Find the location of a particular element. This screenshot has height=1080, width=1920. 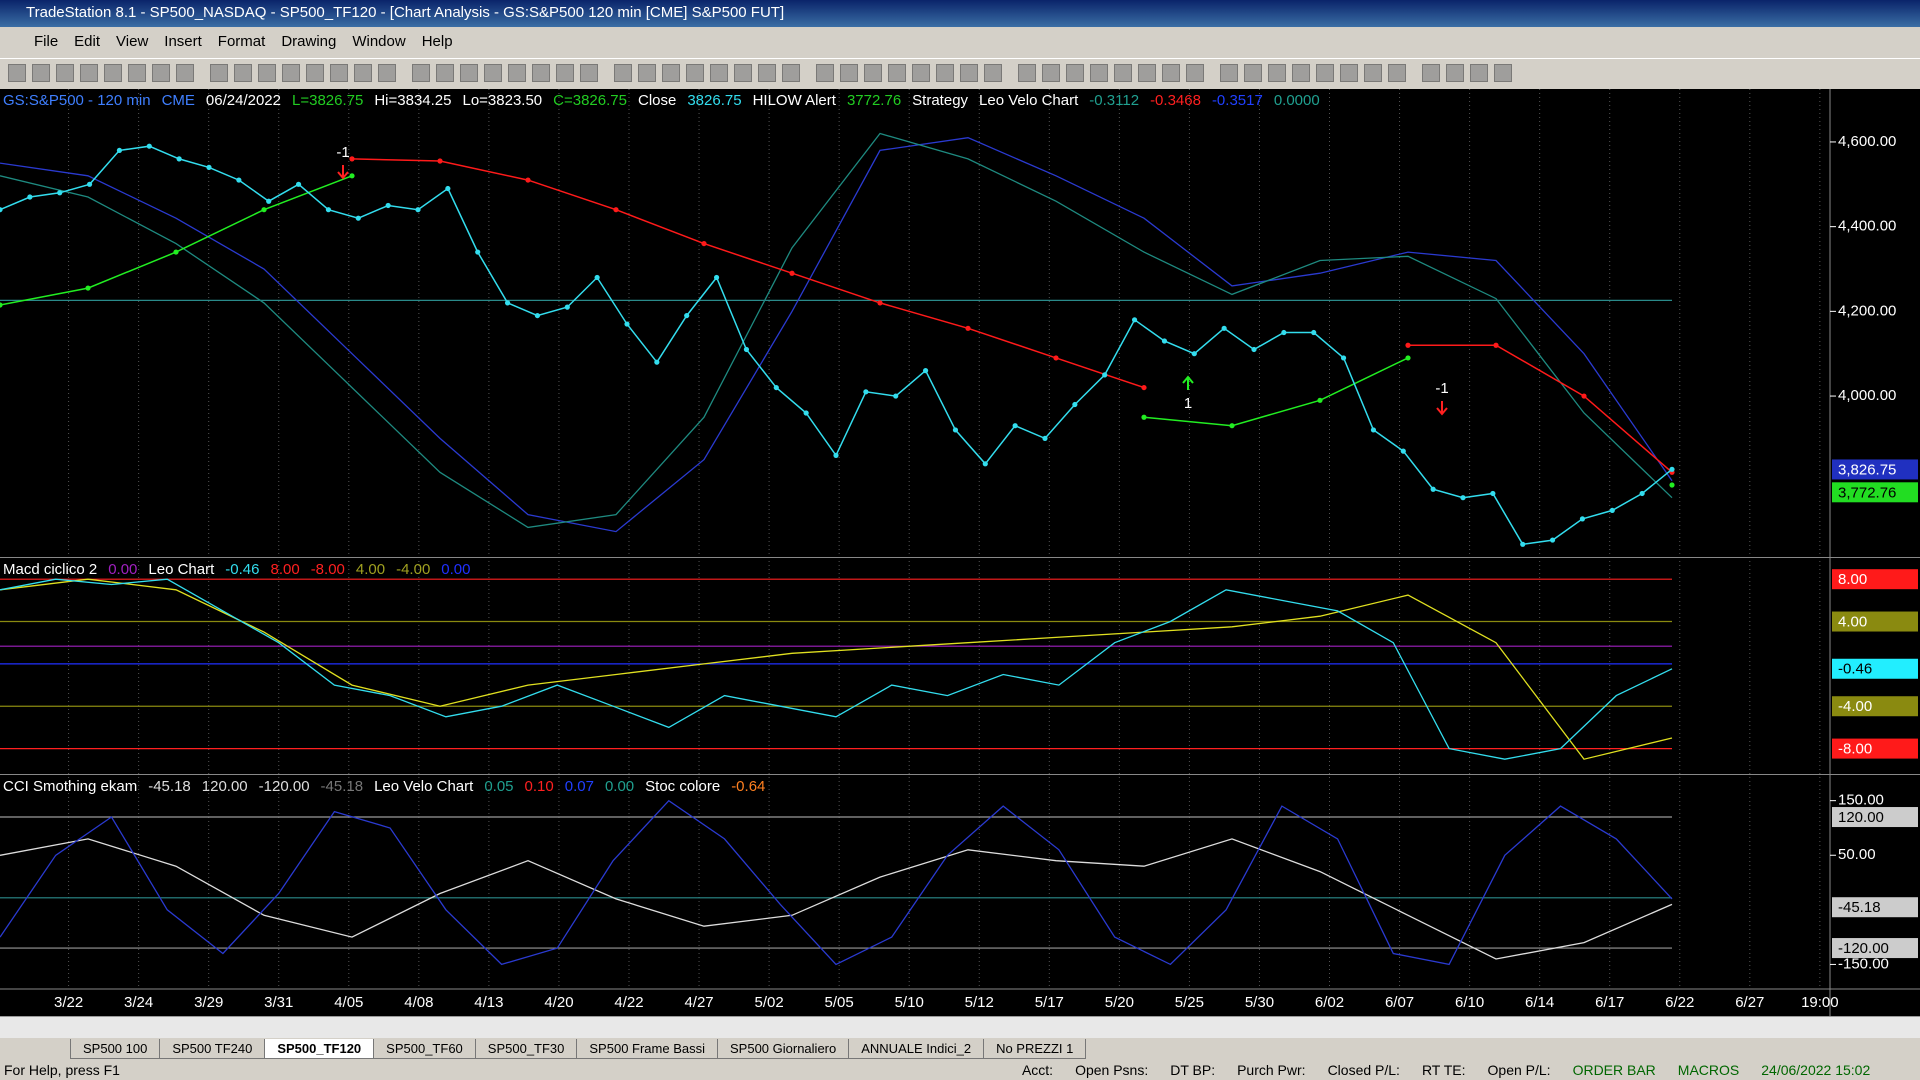

sheet-tab: SP500_TF60 is located at coordinates (424, 1049).